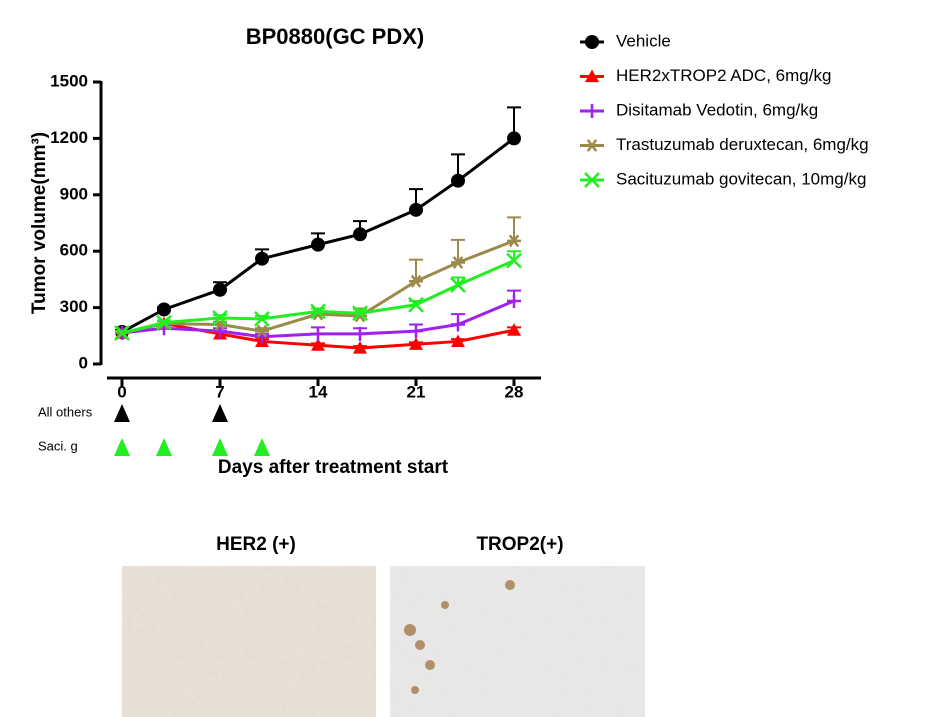 Image resolution: width=939 pixels, height=717 pixels. Describe the element at coordinates (69, 80) in the screenshot. I see `y-tick-label: 1500` at that location.